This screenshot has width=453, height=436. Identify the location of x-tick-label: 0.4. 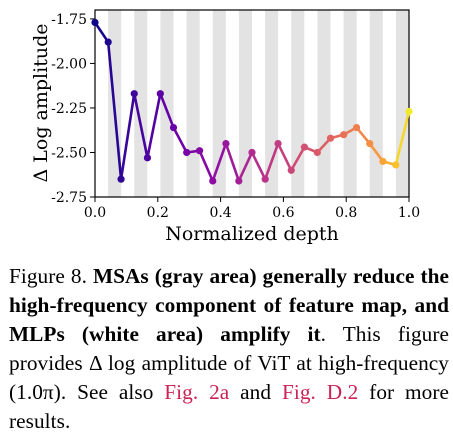
(220, 213).